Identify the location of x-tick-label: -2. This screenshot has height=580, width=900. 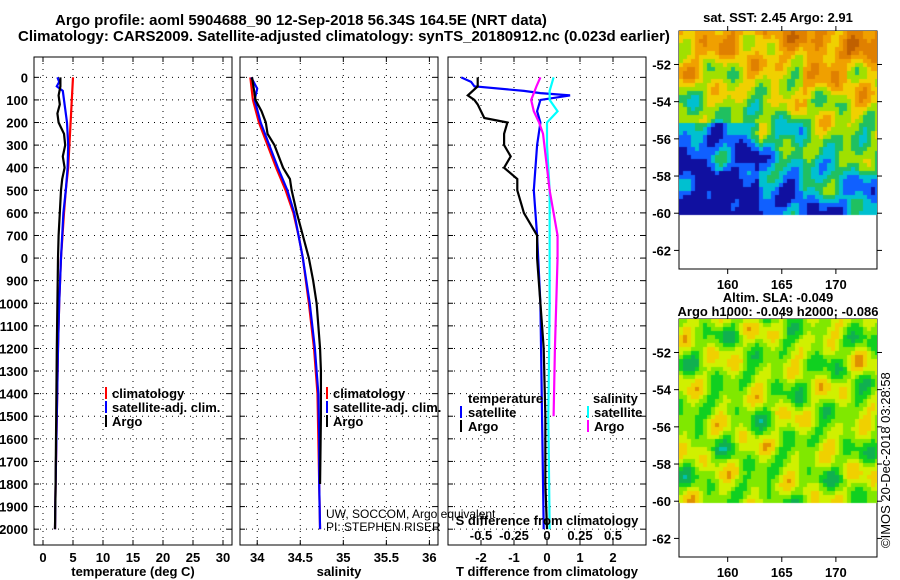
(481, 557).